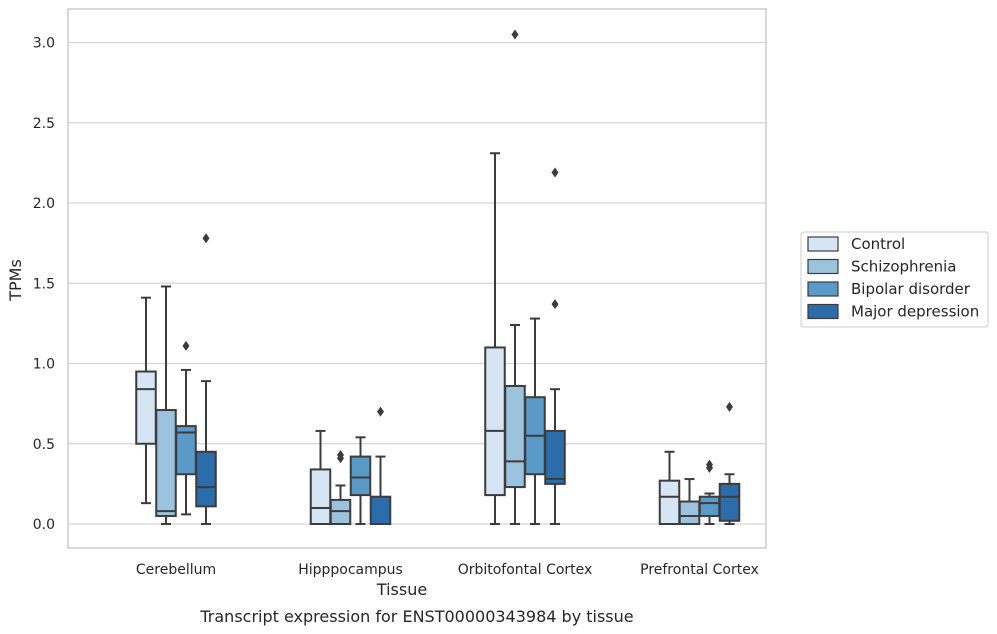 This screenshot has height=634, width=997. Describe the element at coordinates (911, 289) in the screenshot. I see `legend-label: Bipolar disorder` at that location.